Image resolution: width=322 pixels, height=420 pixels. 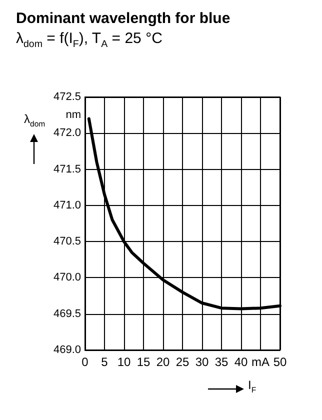 I want to click on x-tick-label: 35, so click(x=221, y=362).